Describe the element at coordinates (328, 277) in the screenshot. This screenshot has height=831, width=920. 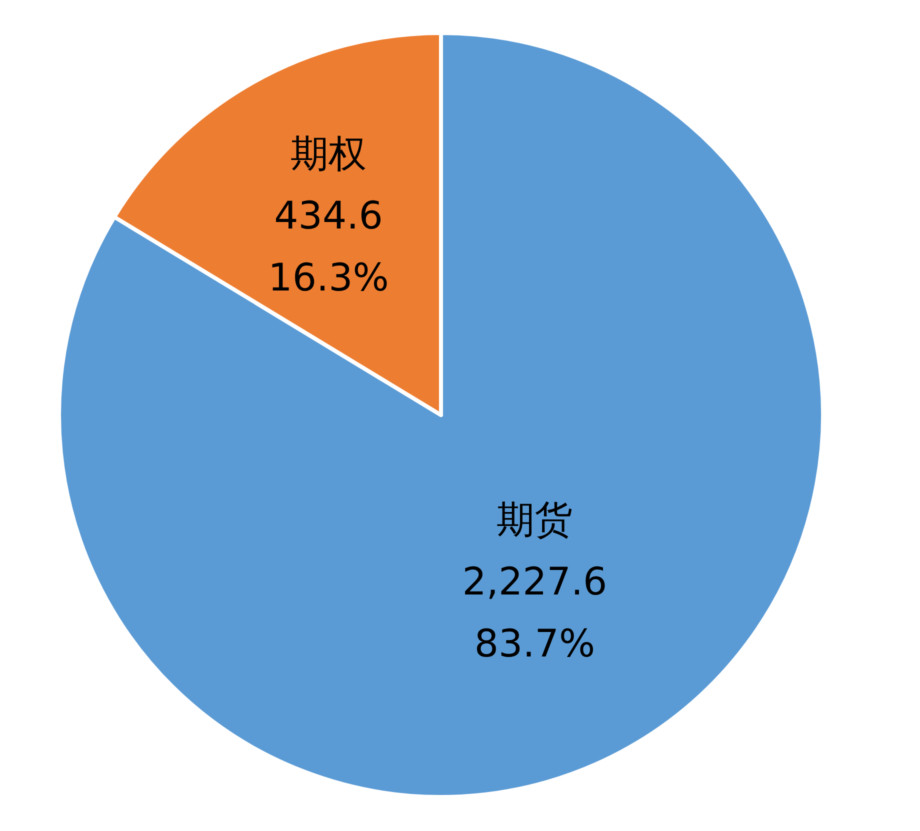
I see `text: 16.3%` at that location.